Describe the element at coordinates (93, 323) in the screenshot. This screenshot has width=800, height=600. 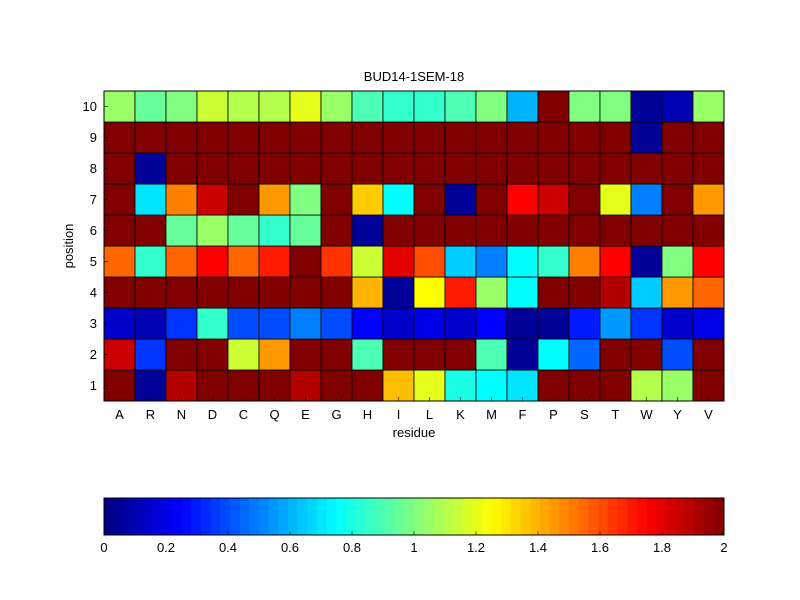
I see `y-tick-label: 3` at that location.